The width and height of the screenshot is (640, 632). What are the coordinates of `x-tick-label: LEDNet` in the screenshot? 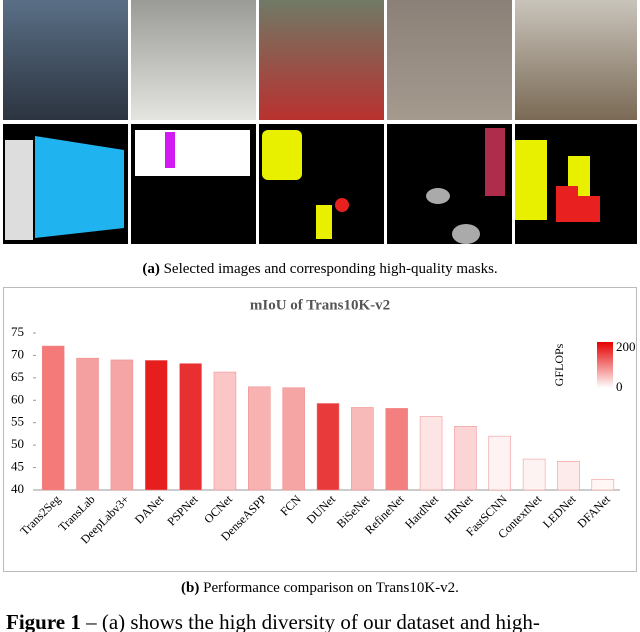 It's located at (559, 511).